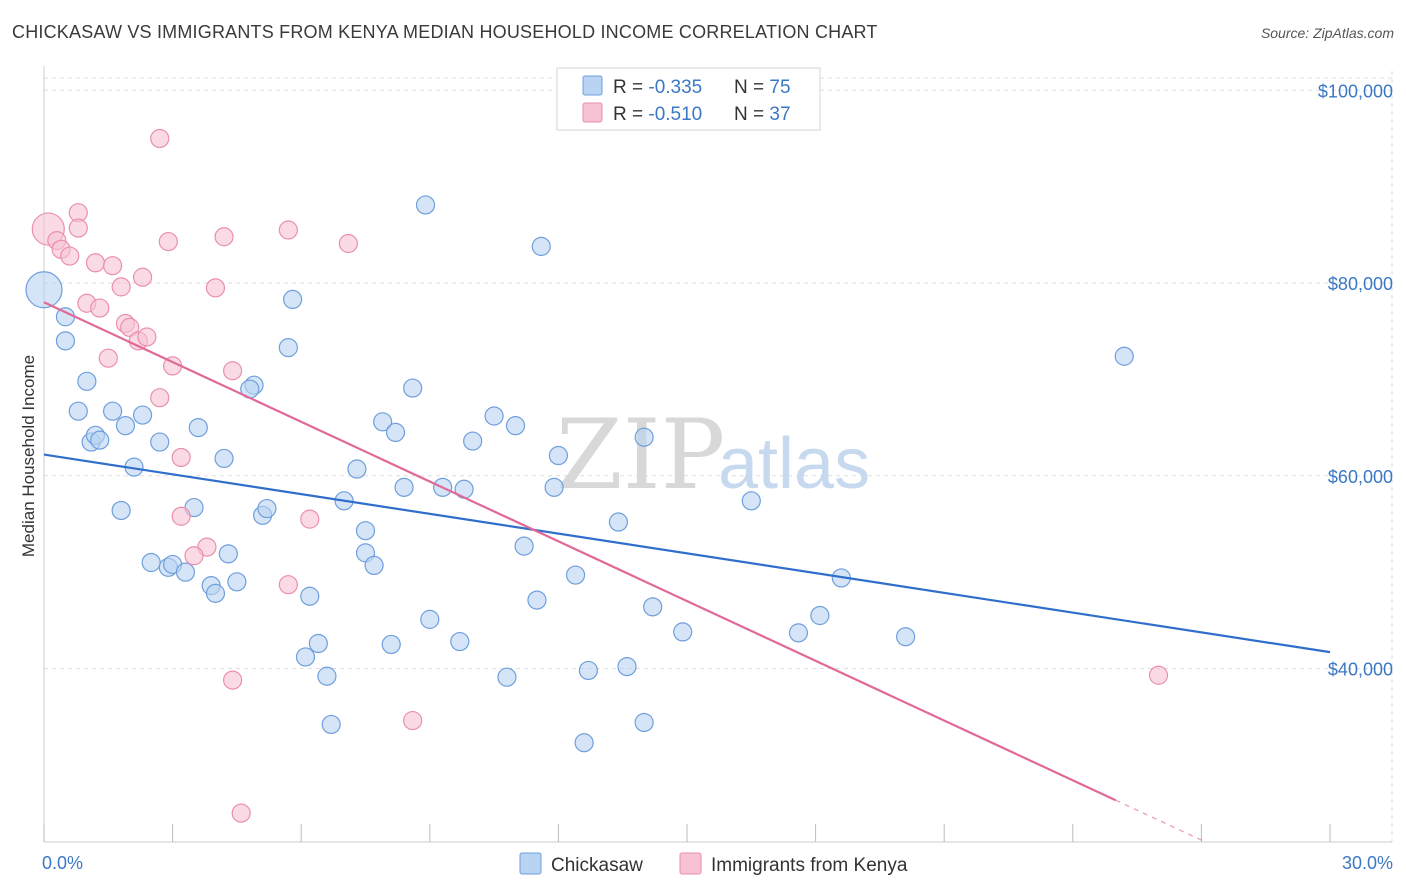 The width and height of the screenshot is (1406, 892). What do you see at coordinates (1160, 821) in the screenshot?
I see `trend-extension-kenya` at bounding box center [1160, 821].